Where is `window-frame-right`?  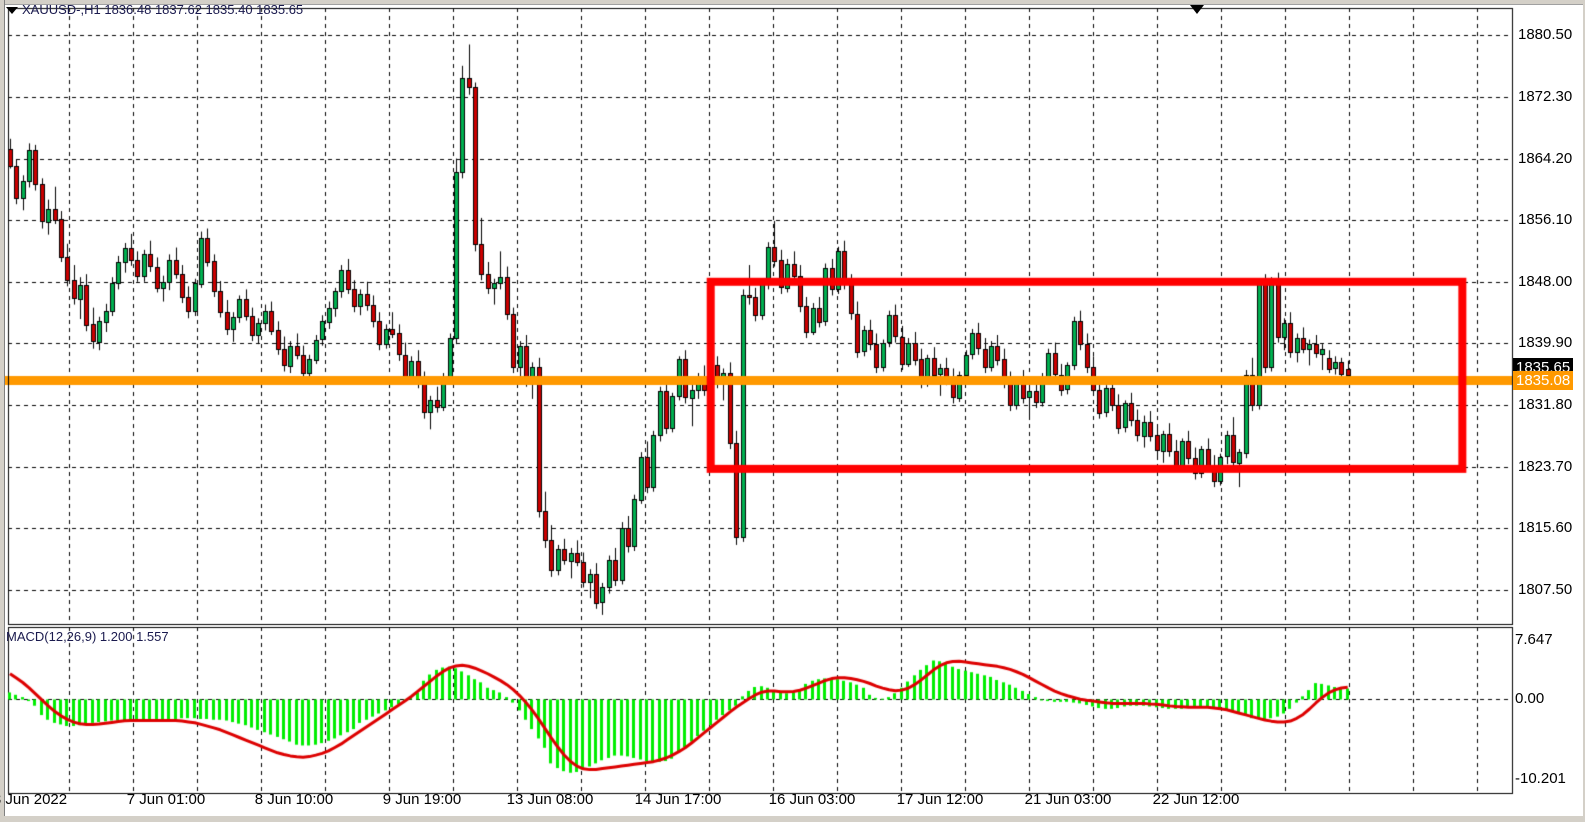 window-frame-right is located at coordinates (1584, 411).